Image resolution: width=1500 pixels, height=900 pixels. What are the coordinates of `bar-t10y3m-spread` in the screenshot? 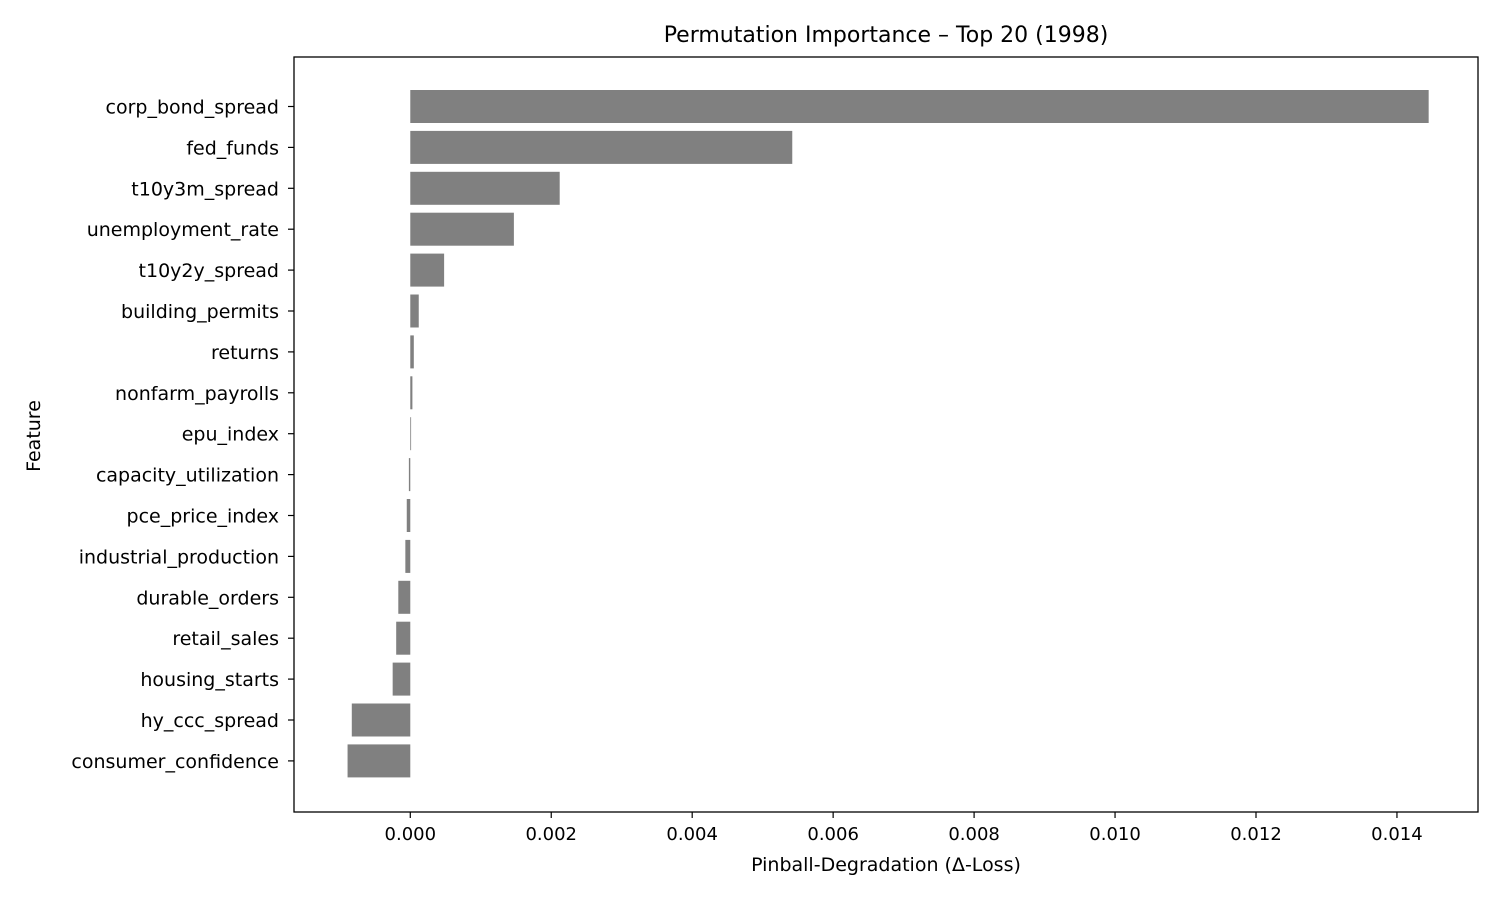 It's located at (485, 188).